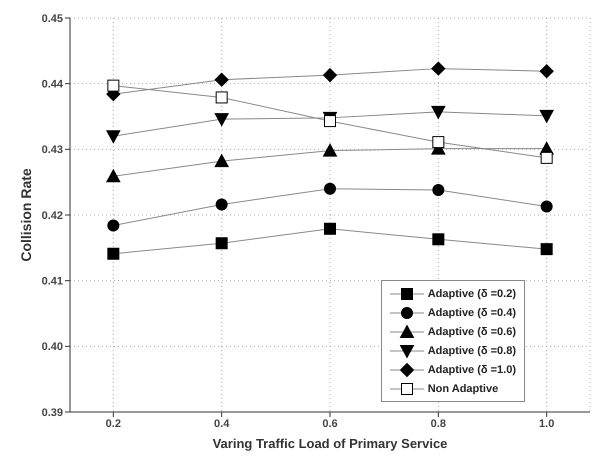 The image size is (609, 466). I want to click on x-tick-label: 0.2, so click(113, 424).